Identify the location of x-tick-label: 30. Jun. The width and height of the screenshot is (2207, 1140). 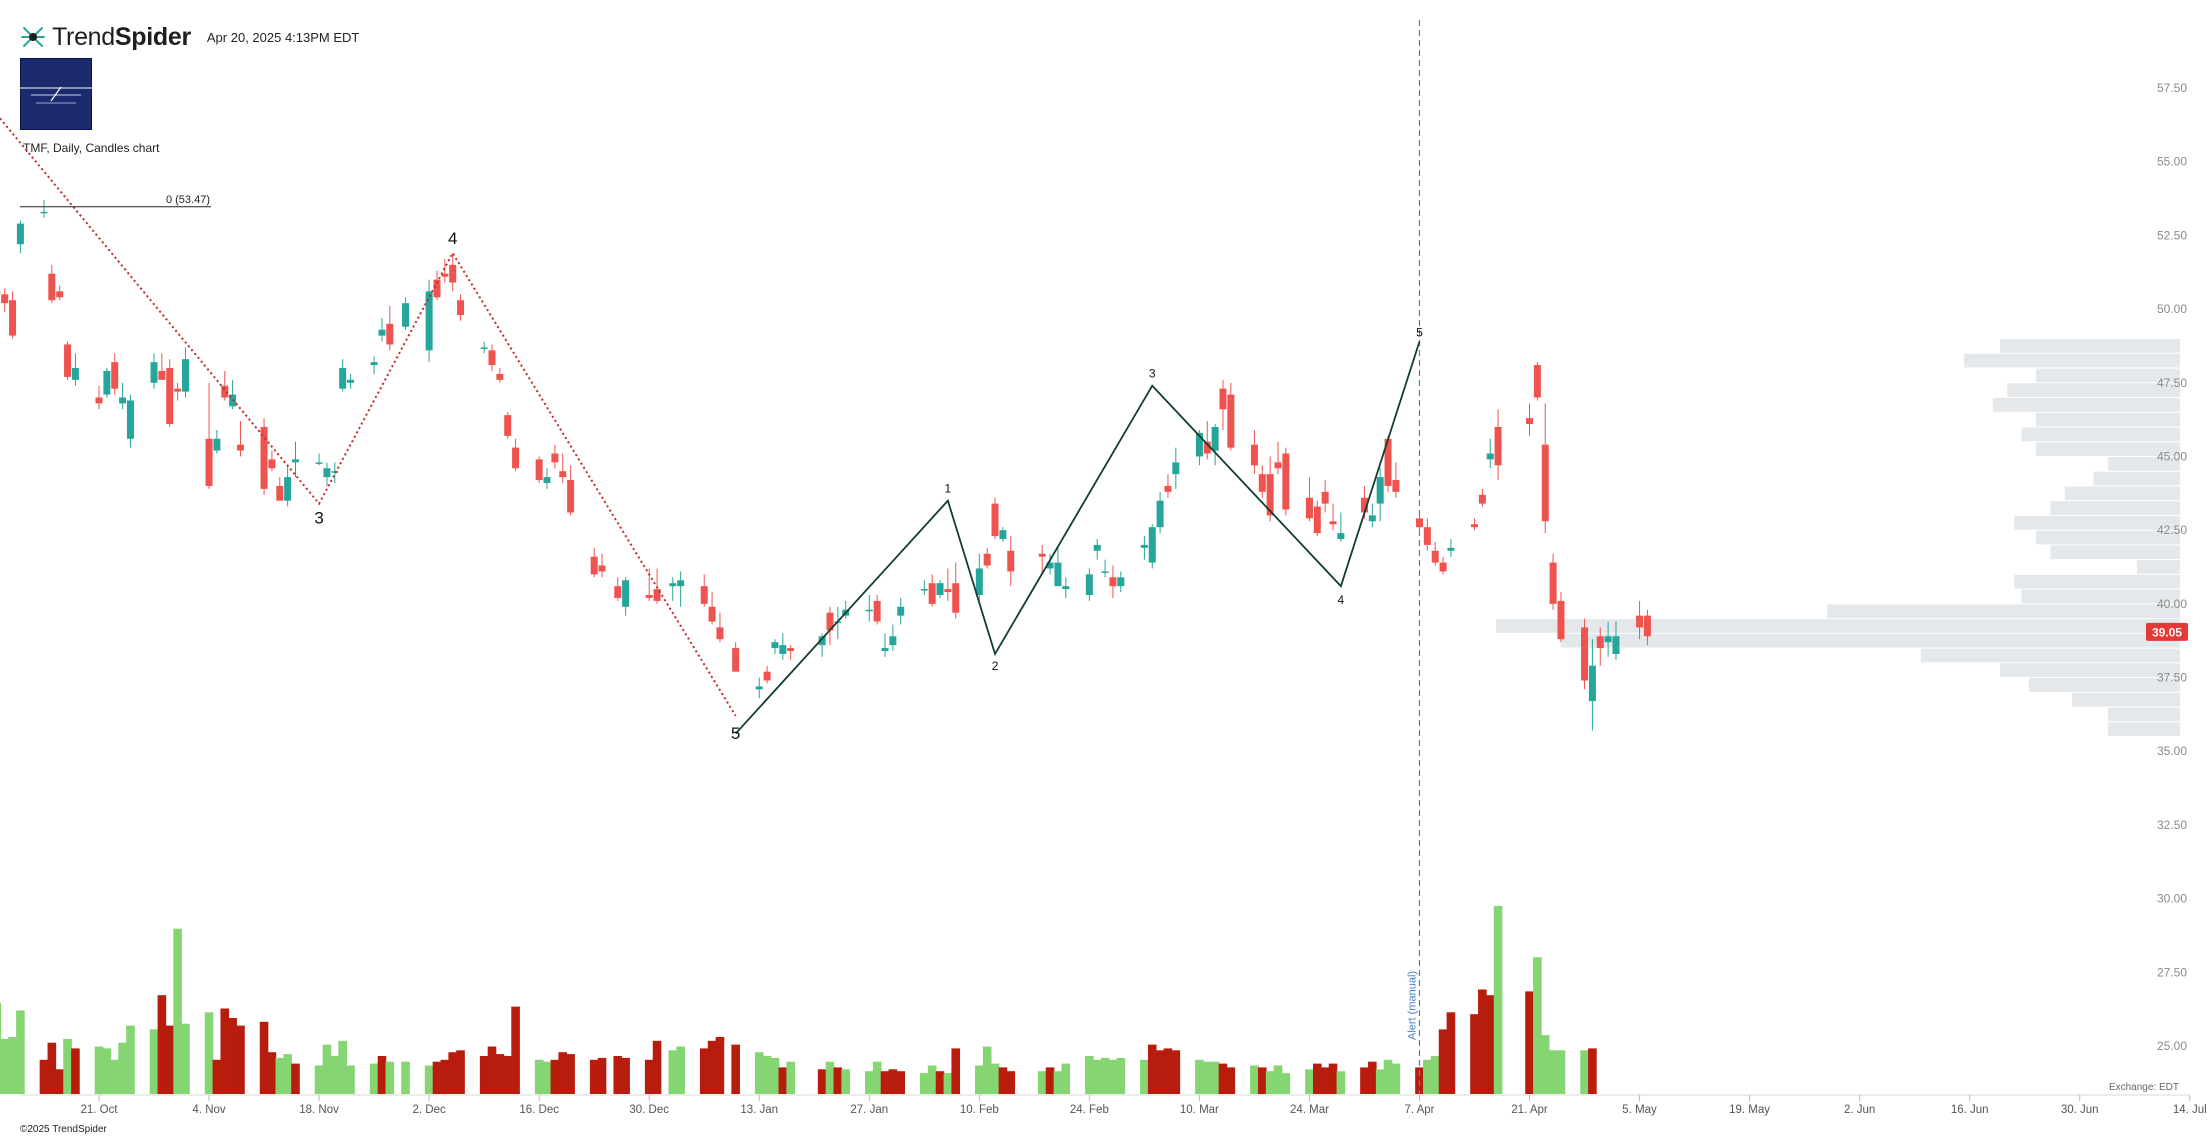
(2080, 1110).